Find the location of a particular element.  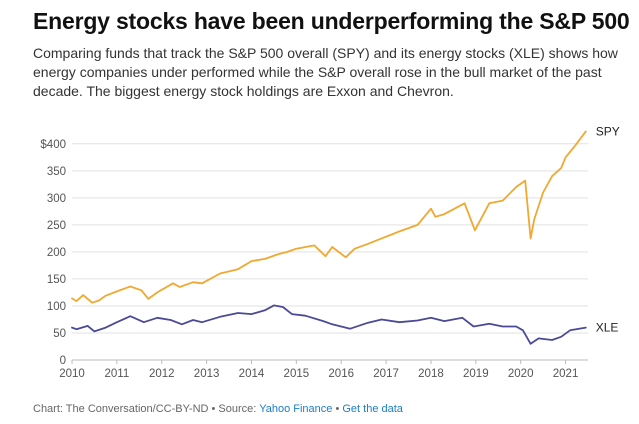

y-tick-label: 0 is located at coordinates (63, 361).